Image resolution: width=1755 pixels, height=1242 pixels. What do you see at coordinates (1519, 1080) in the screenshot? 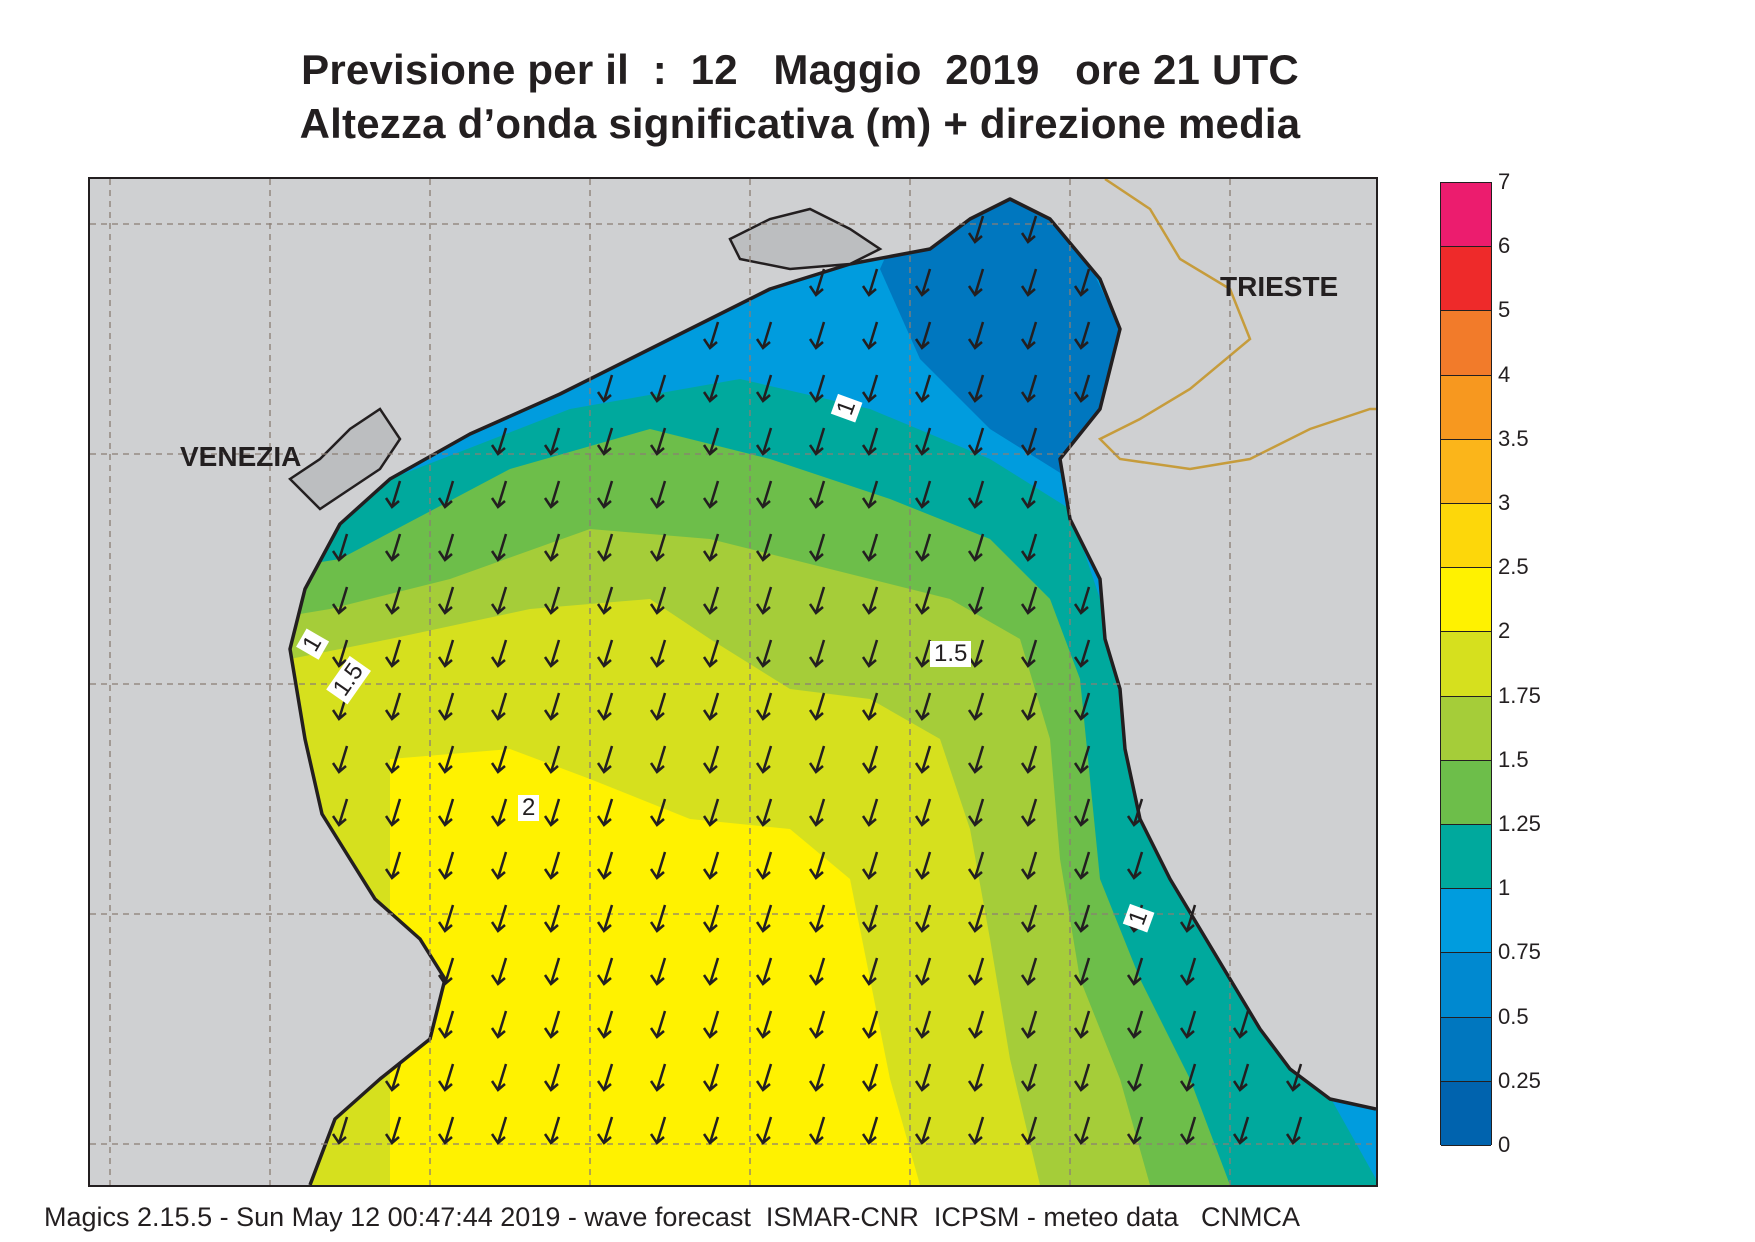
I see `colorbar-tick-label: 0.25` at bounding box center [1519, 1080].